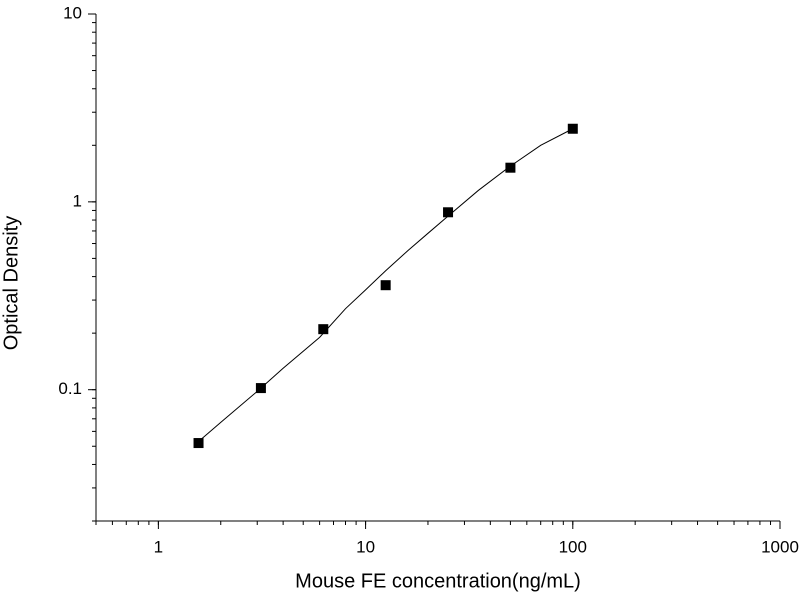  I want to click on x-tick-label: 1, so click(158, 546).